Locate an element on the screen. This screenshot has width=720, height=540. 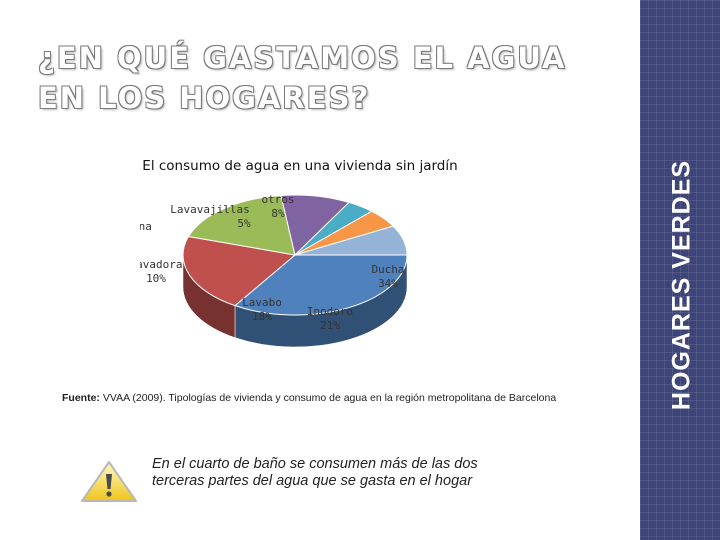
pie-value-lavadora: 10% is located at coordinates (156, 278).